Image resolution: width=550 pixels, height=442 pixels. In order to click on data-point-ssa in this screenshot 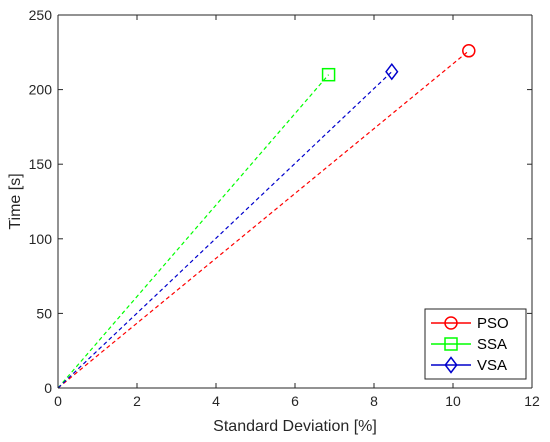, I will do `click(328, 74)`.